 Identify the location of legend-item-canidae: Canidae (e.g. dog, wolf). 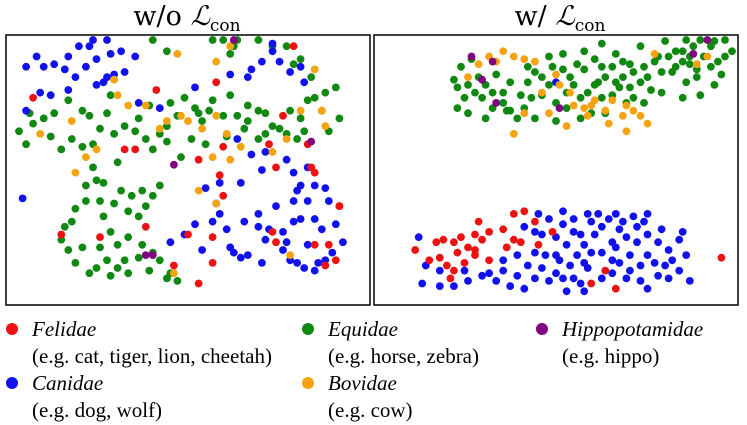
(84, 397).